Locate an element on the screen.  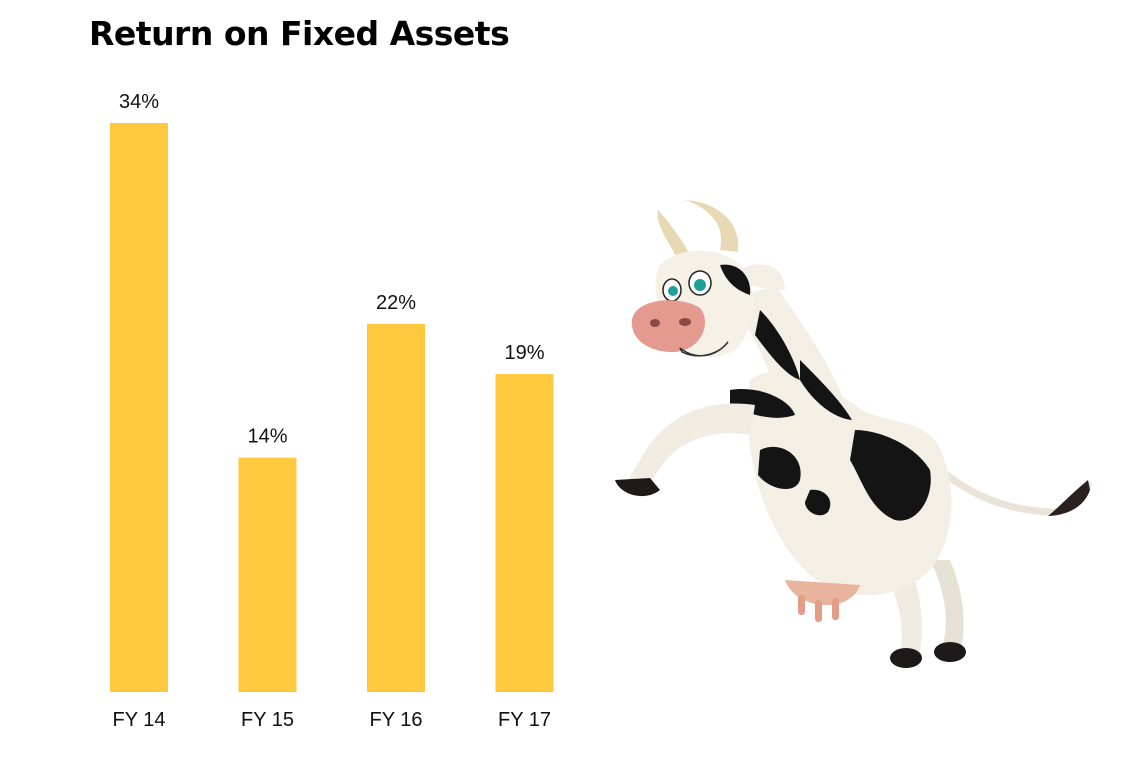
bar-value-label: 22% is located at coordinates (396, 303).